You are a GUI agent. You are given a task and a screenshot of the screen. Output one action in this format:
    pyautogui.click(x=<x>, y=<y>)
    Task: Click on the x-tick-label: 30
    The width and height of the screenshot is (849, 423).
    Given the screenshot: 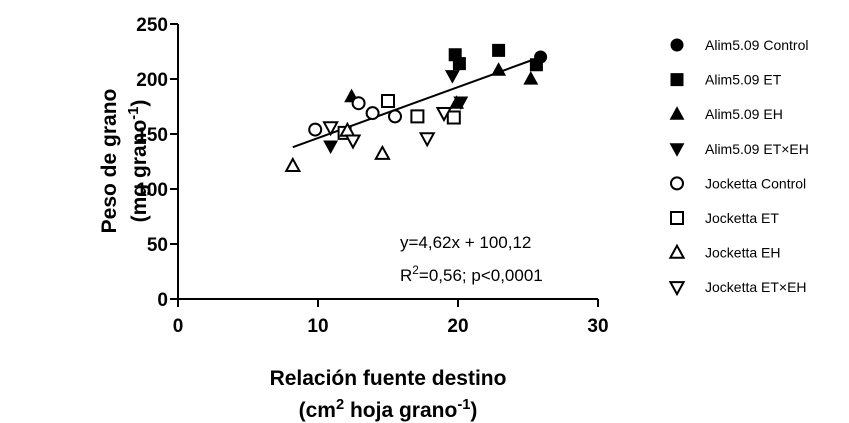 What is the action you would take?
    pyautogui.click(x=597, y=326)
    